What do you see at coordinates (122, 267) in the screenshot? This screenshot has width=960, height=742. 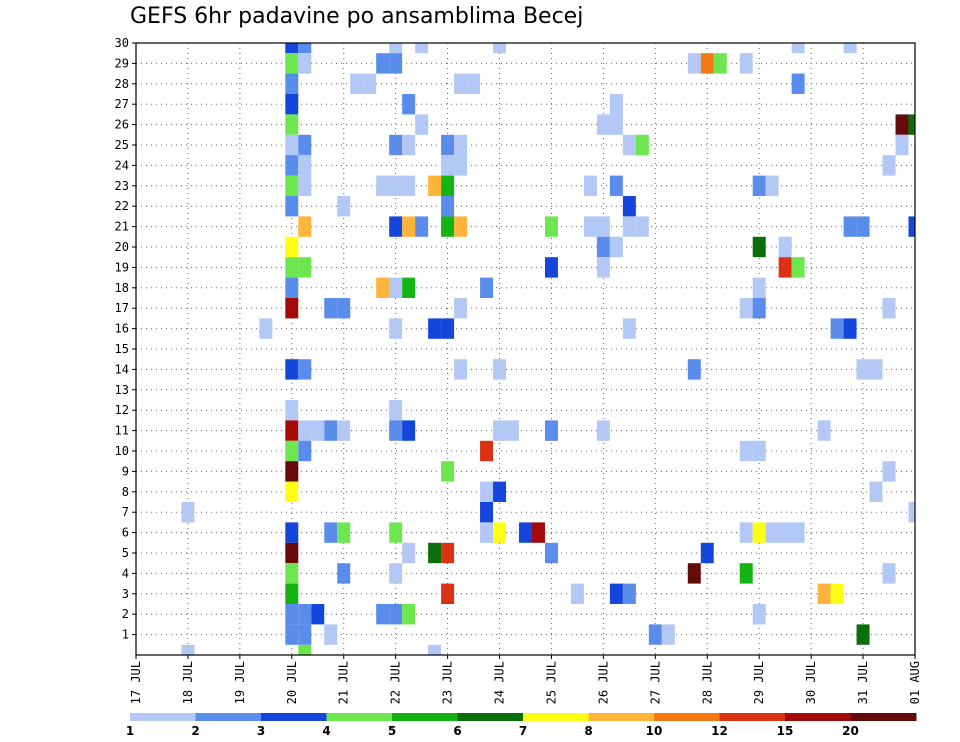 I see `y-tick-label: 19` at bounding box center [122, 267].